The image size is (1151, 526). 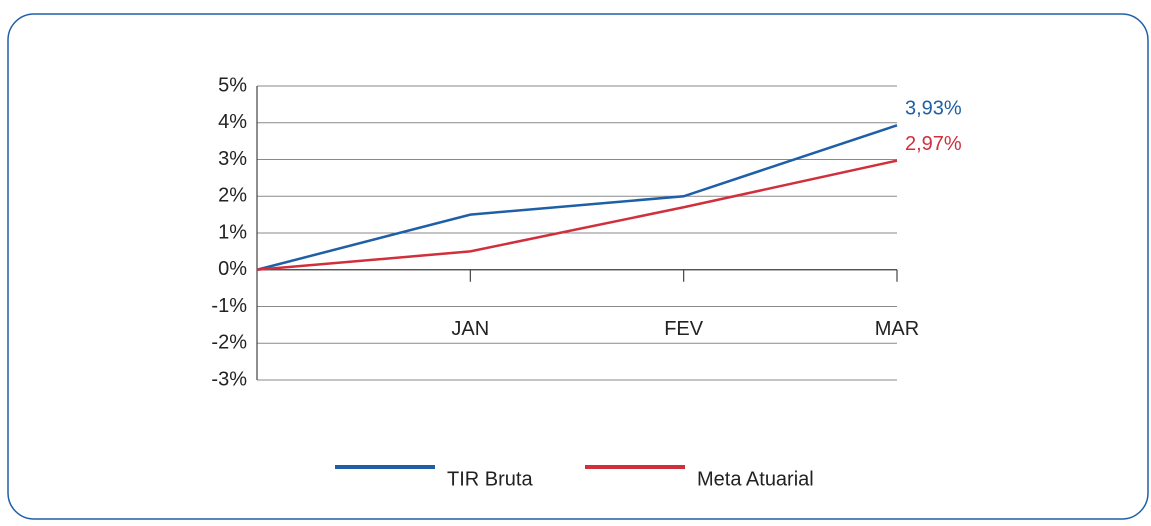 What do you see at coordinates (933, 109) in the screenshot?
I see `data-label: 3,93%` at bounding box center [933, 109].